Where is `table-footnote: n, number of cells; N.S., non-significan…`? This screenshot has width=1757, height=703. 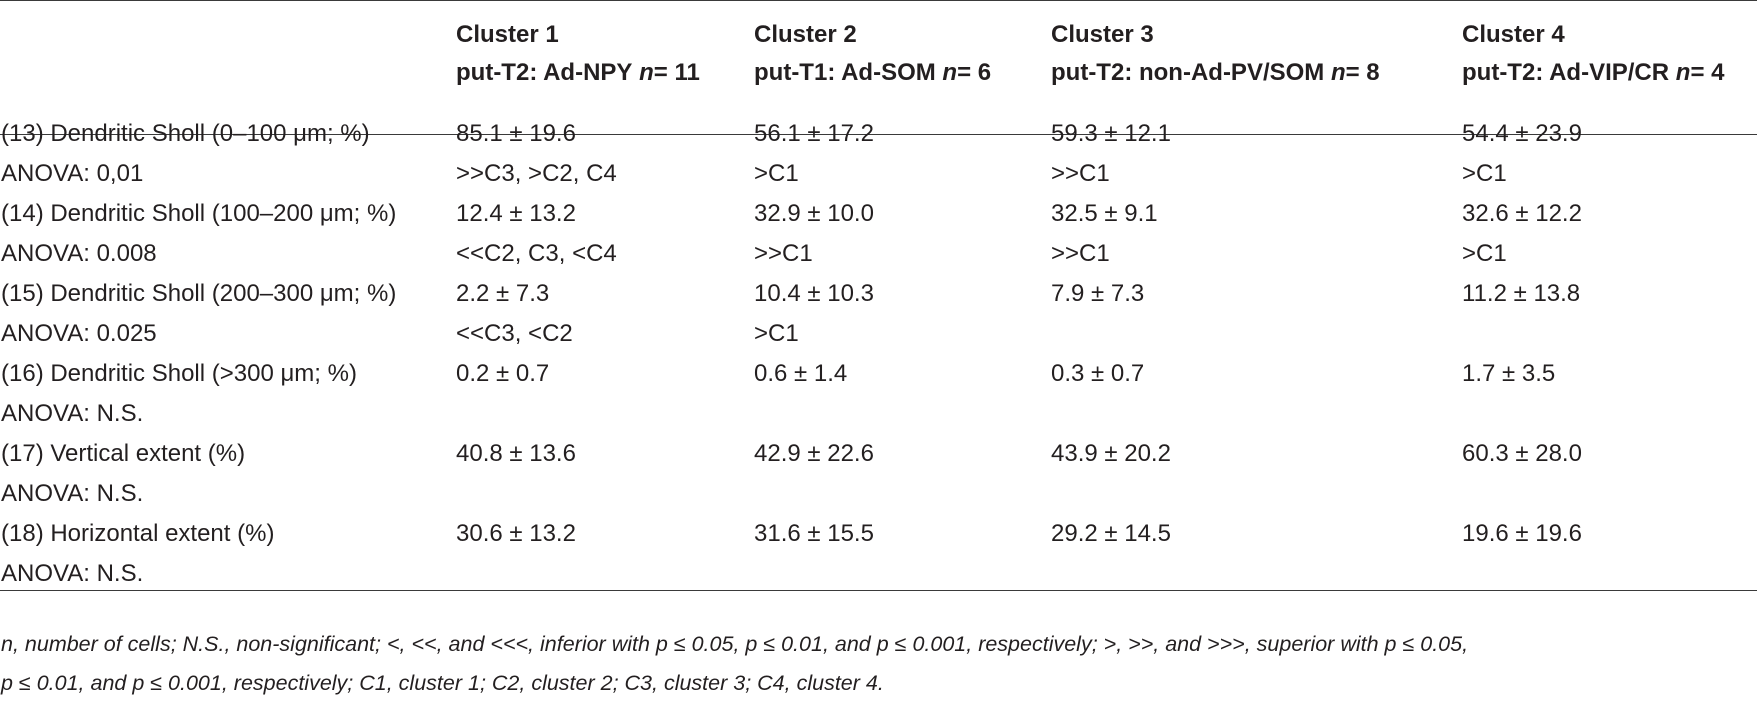 table-footnote: n, number of cells; N.S., non-significan… is located at coordinates (879, 664).